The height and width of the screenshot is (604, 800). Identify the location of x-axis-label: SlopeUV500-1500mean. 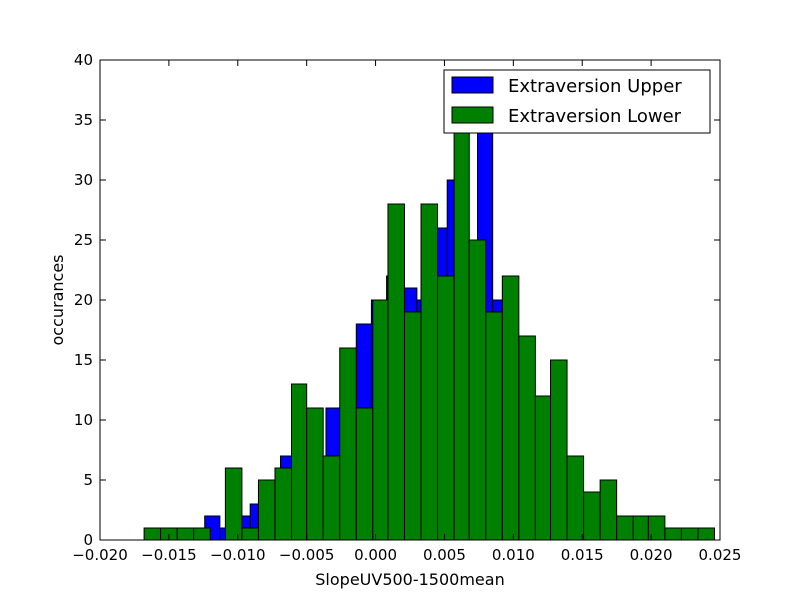
(409, 579).